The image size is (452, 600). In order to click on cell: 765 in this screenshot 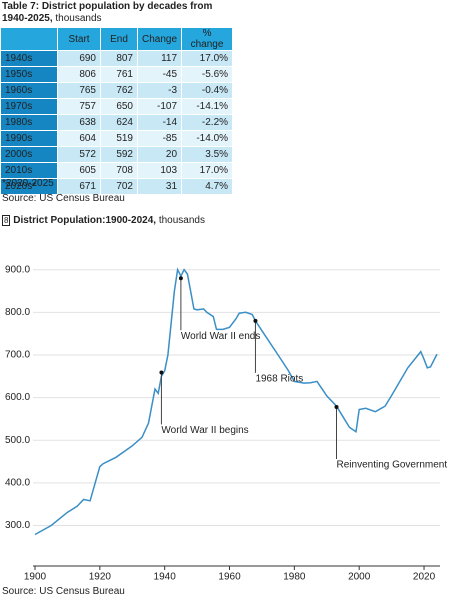, I will do `click(79, 90)`.